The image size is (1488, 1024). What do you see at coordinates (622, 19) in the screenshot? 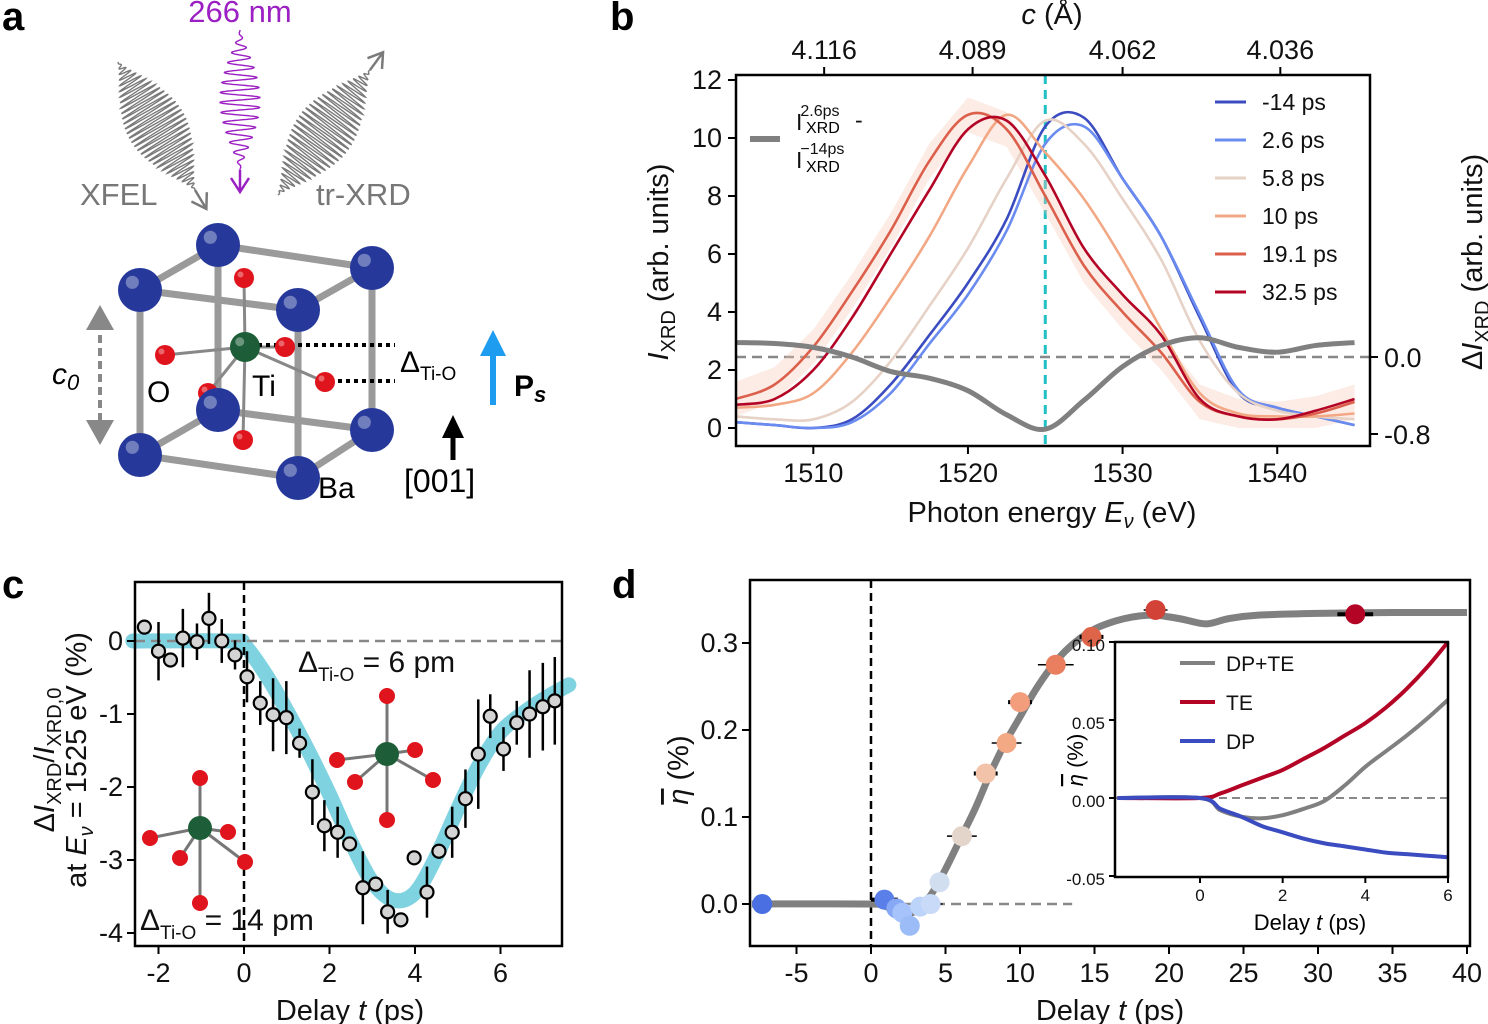
I see `panel-label-b: b` at bounding box center [622, 19].